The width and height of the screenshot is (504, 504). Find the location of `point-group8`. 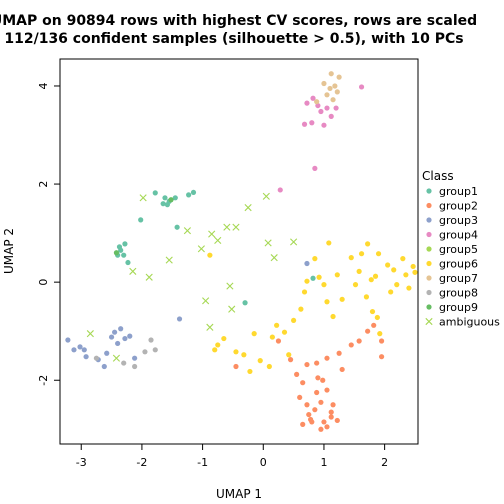

point-group8 is located at coordinates (124, 363).